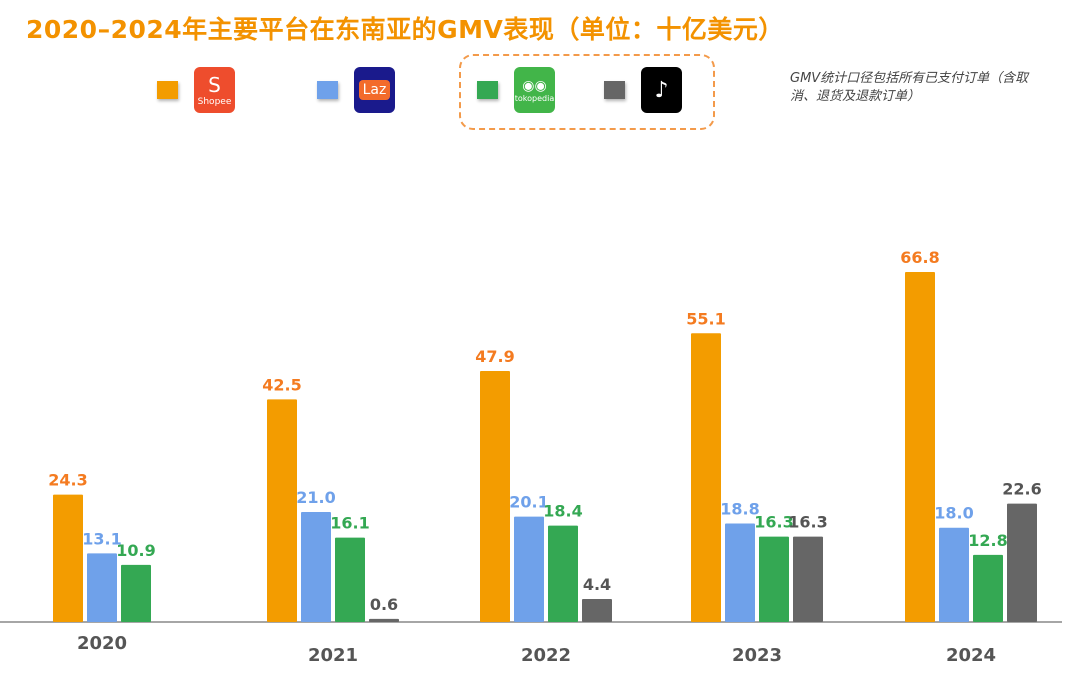 Image resolution: width=1080 pixels, height=676 pixels. I want to click on logo-text: Shopee, so click(214, 102).